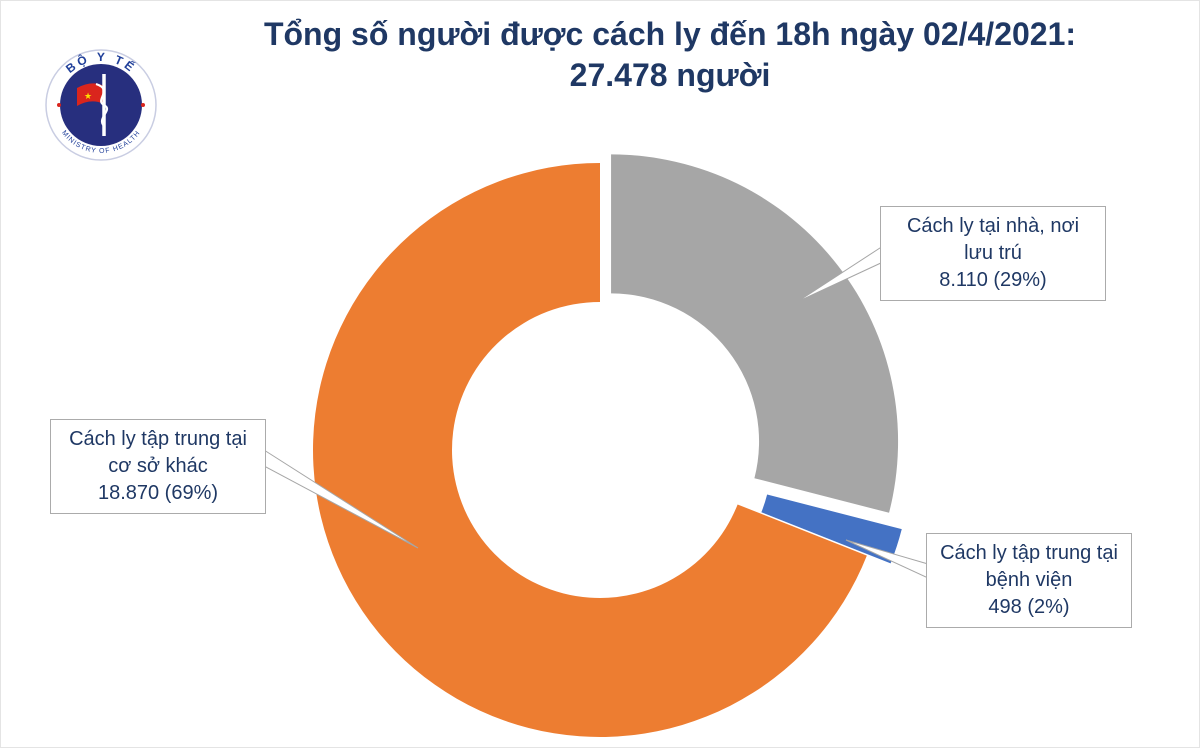 The image size is (1200, 748). I want to click on callout-other-line2: cơ sở khác, so click(158, 466).